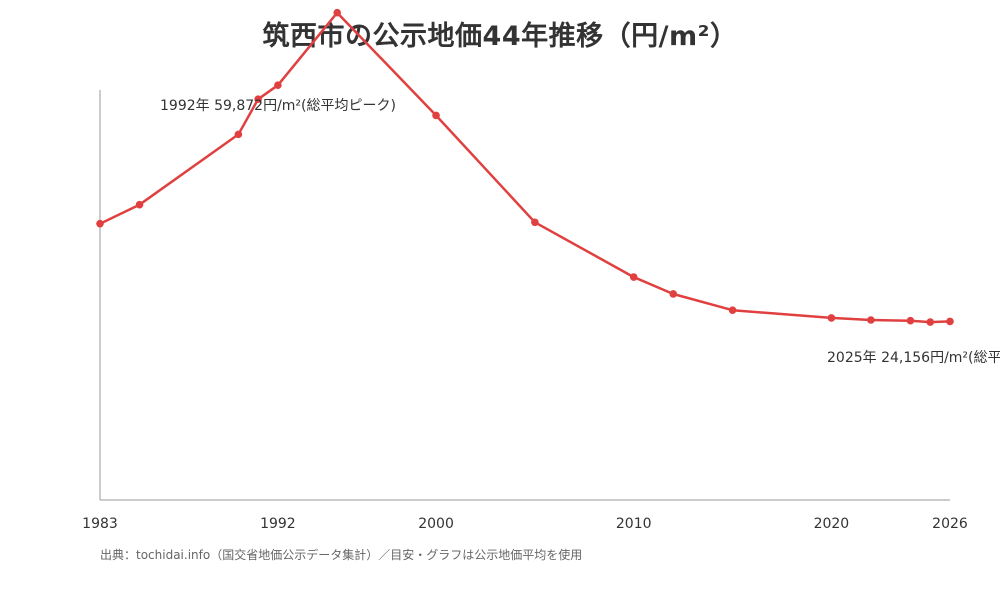 The image size is (1000, 600). I want to click on x-tick-label: 2000, so click(436, 524).